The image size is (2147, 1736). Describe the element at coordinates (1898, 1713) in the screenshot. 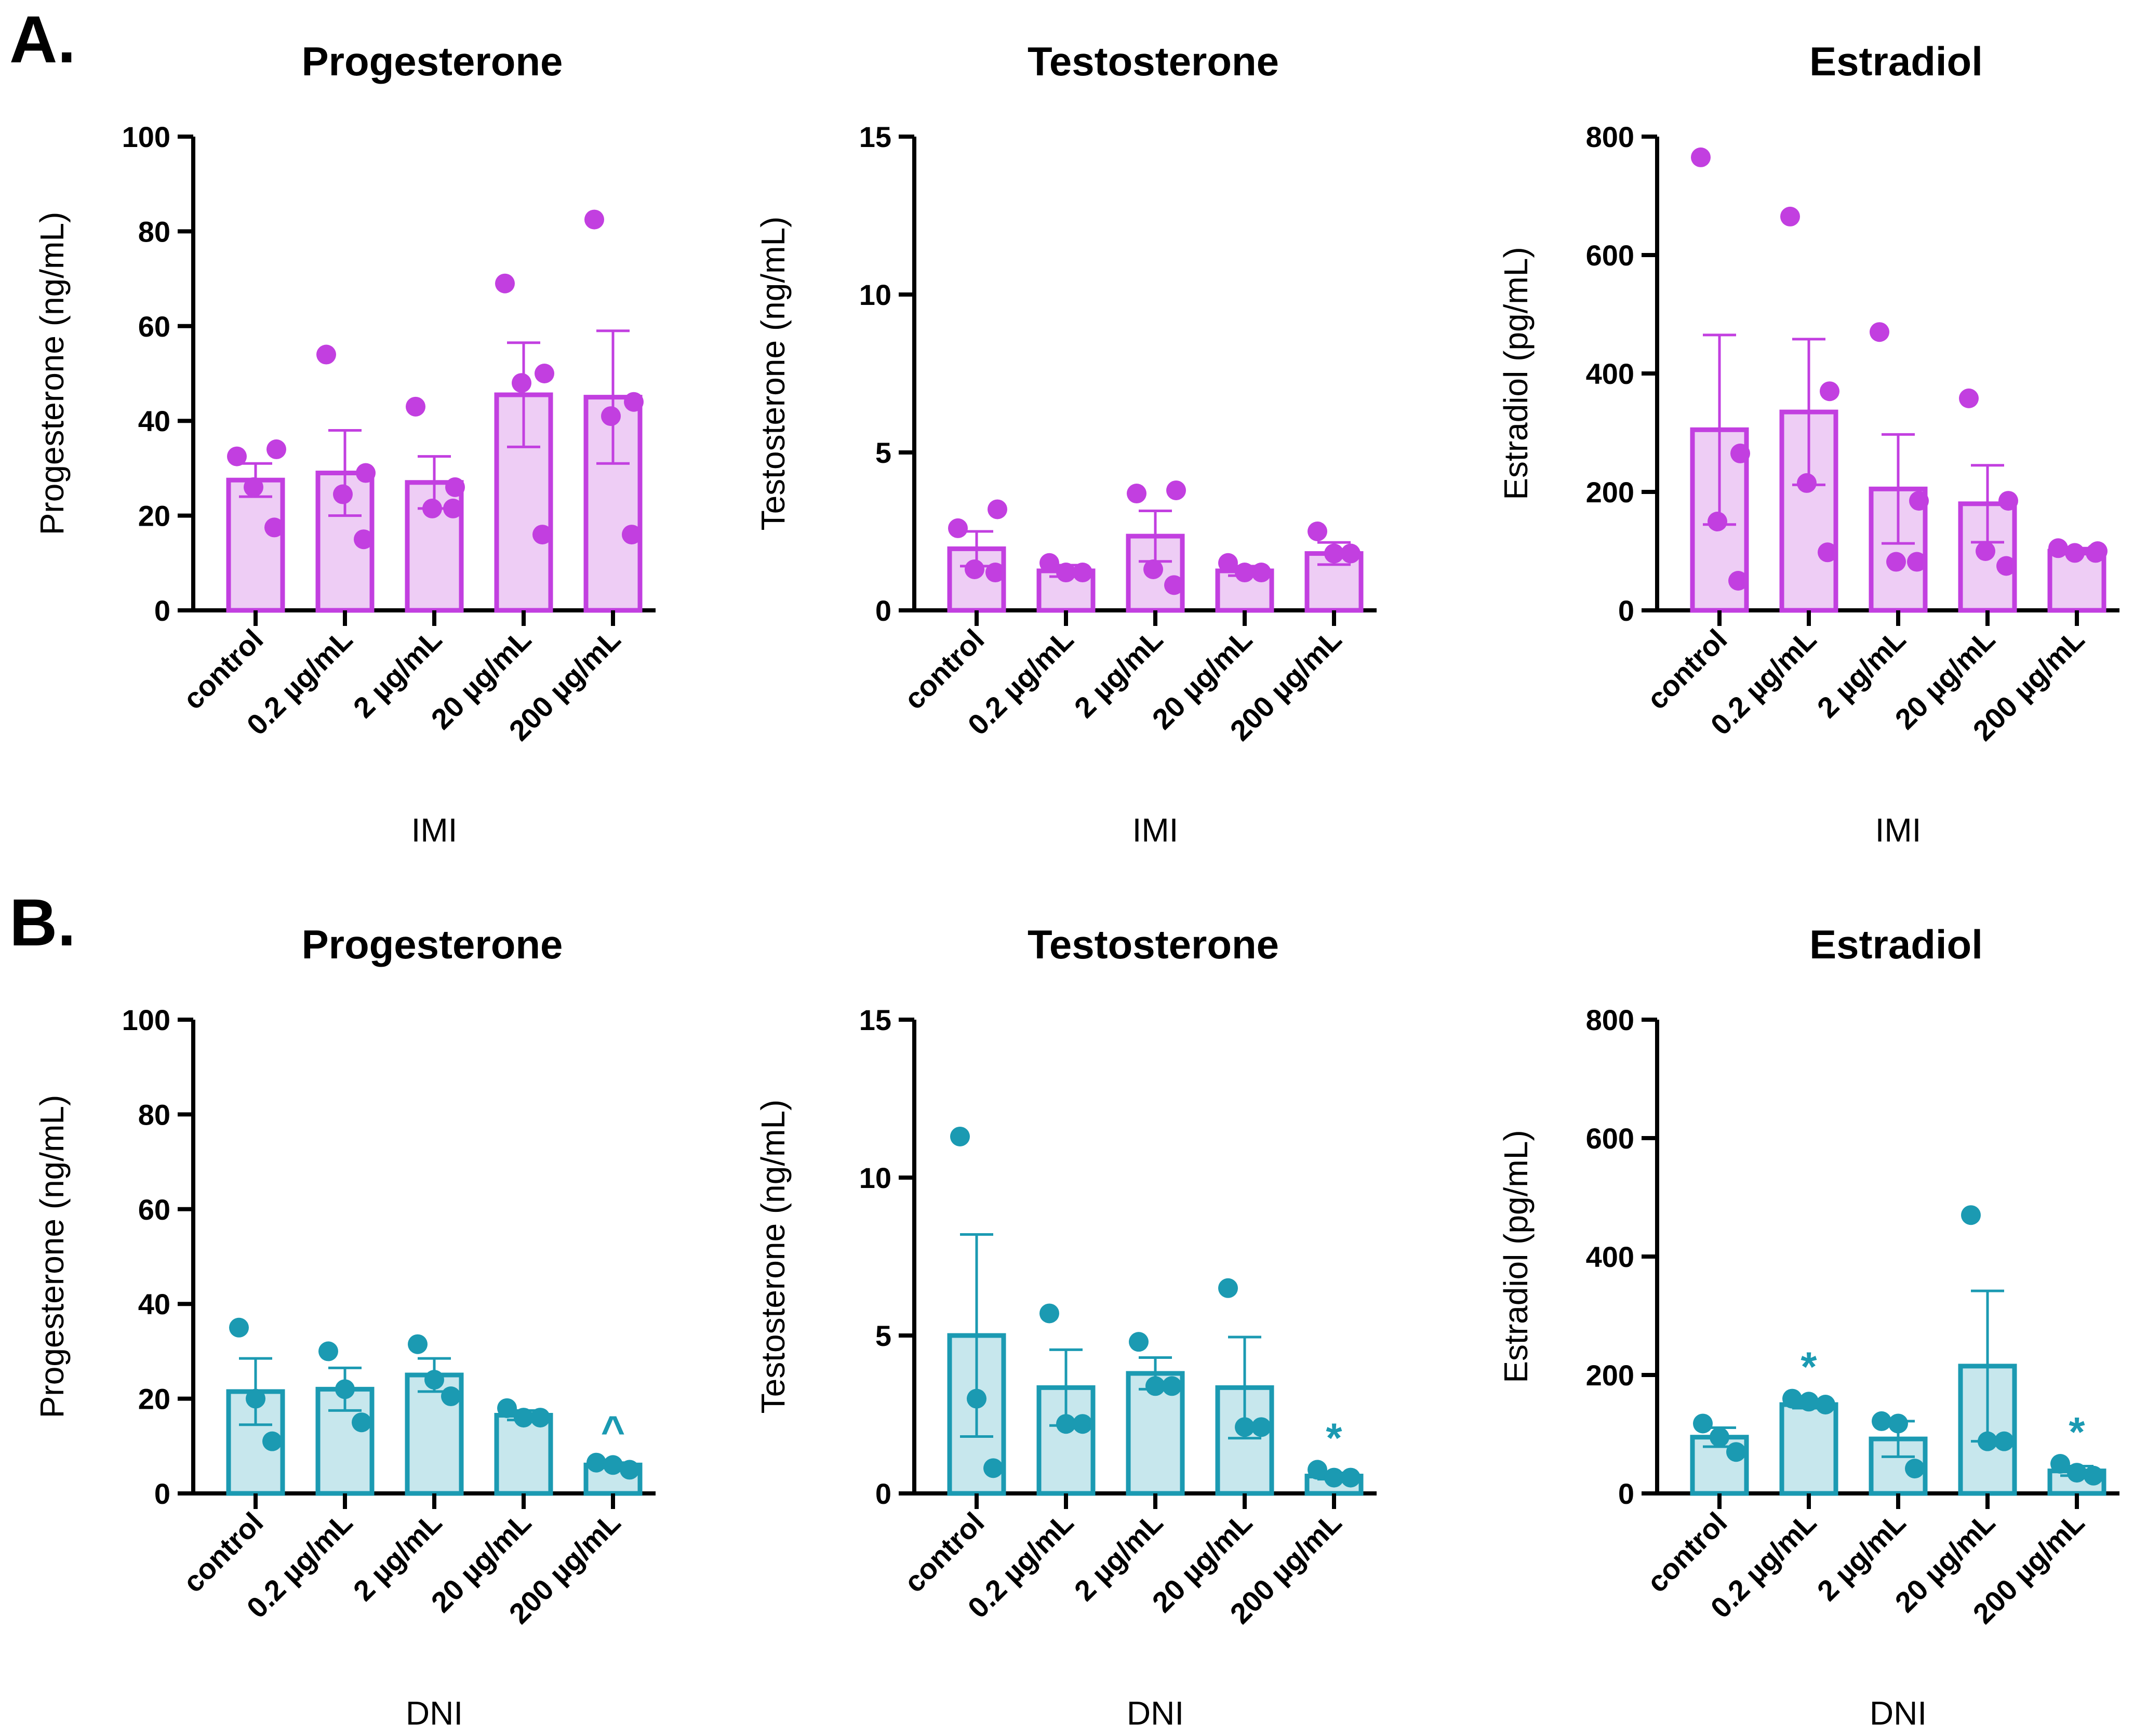

I see `x-axis-label: DNI` at that location.